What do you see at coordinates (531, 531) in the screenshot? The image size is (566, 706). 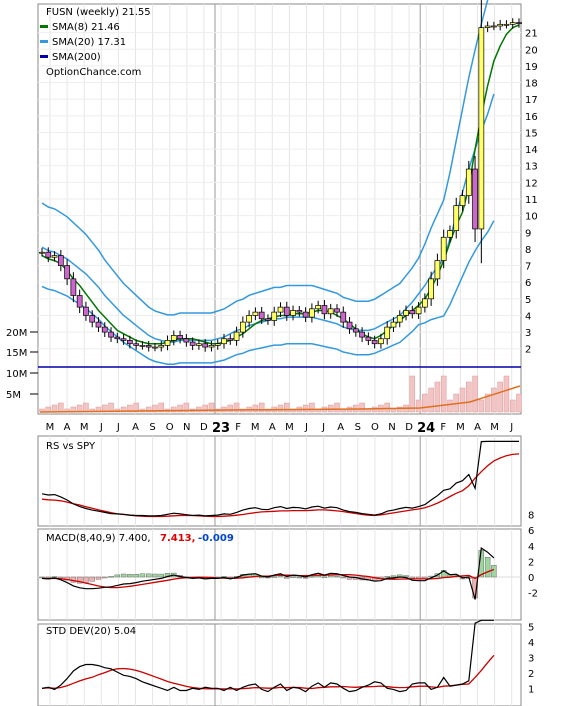 I see `macd-tick-label: 6` at bounding box center [531, 531].